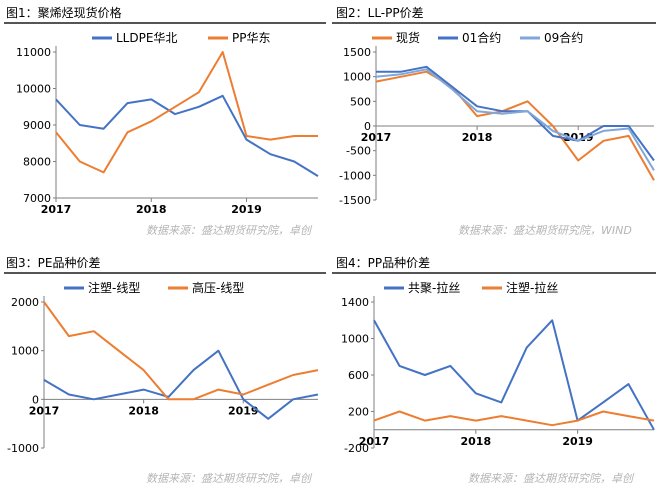 This screenshot has width=660, height=488. What do you see at coordinates (481, 37) in the screenshot?
I see `legend-label: 01合约` at bounding box center [481, 37].